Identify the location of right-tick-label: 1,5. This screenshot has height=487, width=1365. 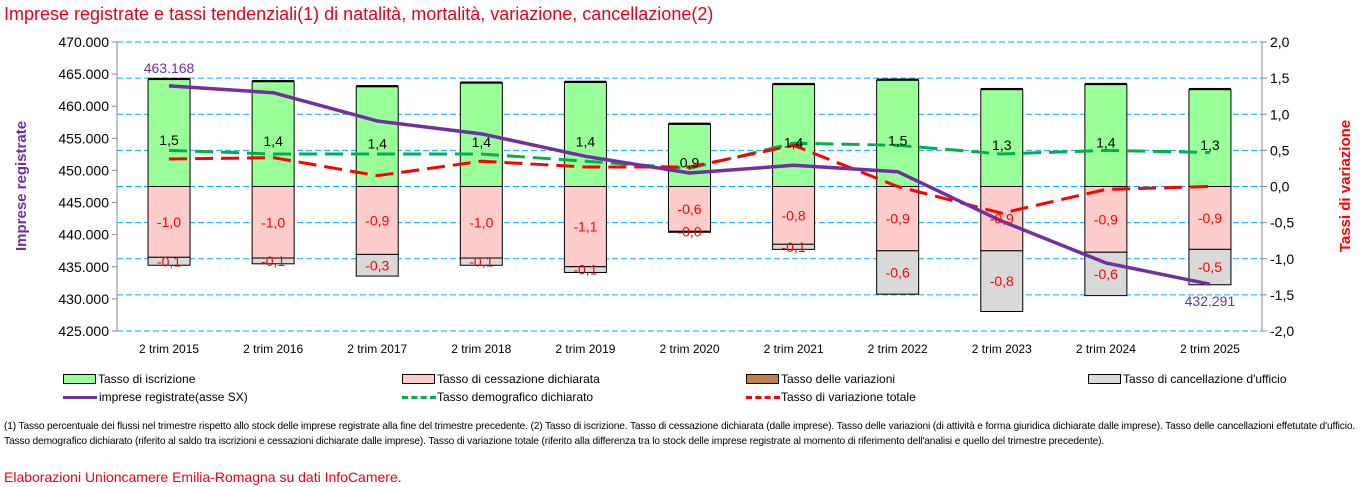
(1280, 78).